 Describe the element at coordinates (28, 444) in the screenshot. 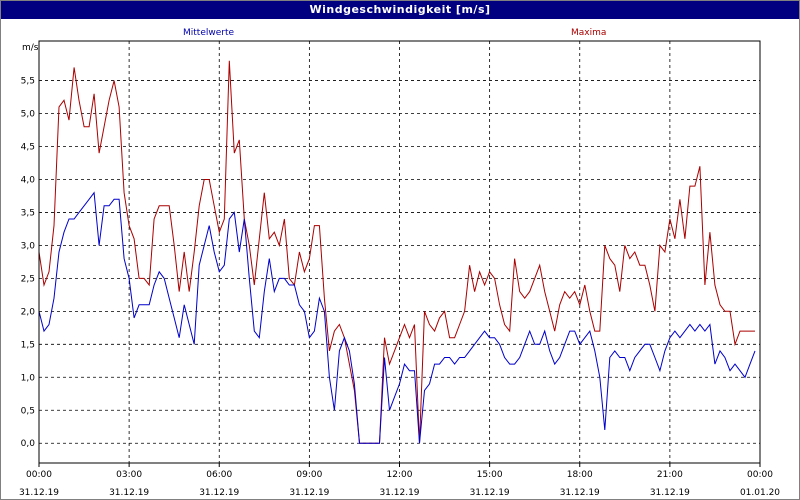

I see `y-tick-label: 0,0` at that location.